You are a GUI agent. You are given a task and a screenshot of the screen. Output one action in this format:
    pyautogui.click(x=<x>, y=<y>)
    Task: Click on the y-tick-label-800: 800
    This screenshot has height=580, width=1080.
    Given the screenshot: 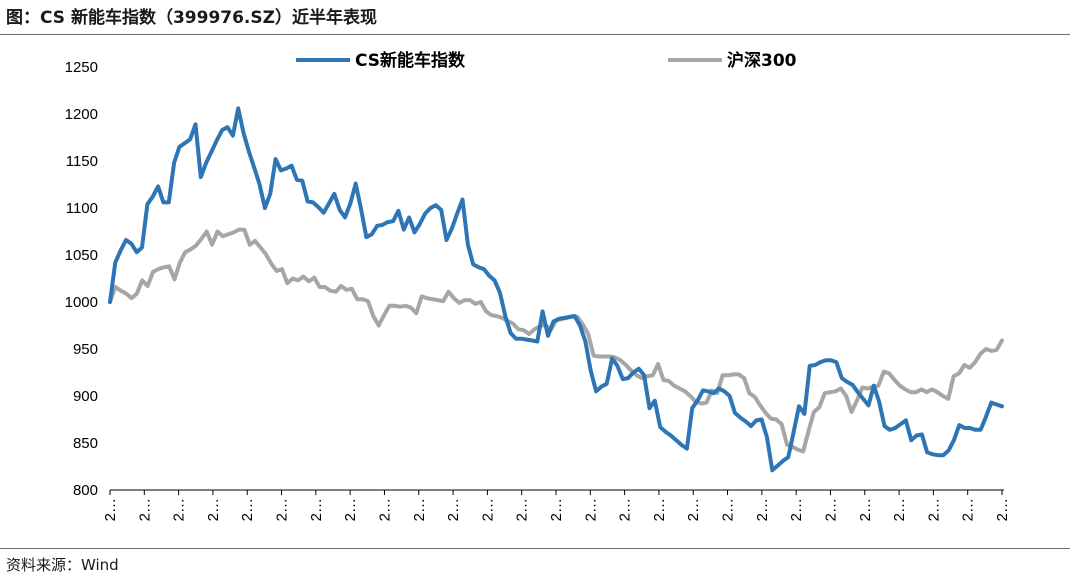 What is the action you would take?
    pyautogui.click(x=85, y=490)
    